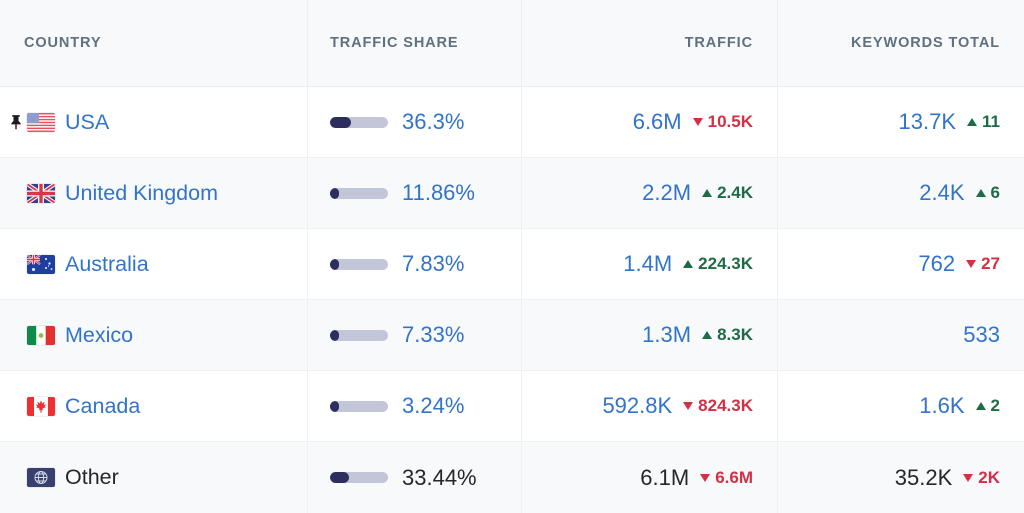 The width and height of the screenshot is (1024, 513). I want to click on traffic-delta-value: 2.4K, so click(735, 192).